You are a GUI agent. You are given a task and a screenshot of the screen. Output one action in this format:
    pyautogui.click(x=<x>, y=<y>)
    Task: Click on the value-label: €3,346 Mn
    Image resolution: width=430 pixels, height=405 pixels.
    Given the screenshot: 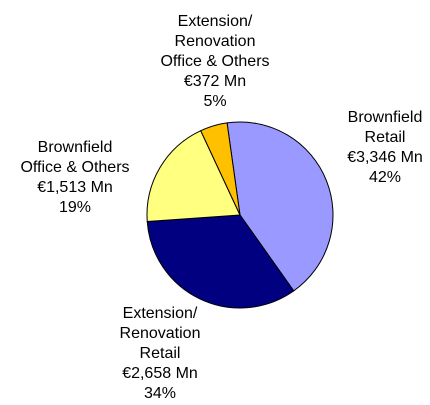 What is the action you would take?
    pyautogui.click(x=385, y=157)
    